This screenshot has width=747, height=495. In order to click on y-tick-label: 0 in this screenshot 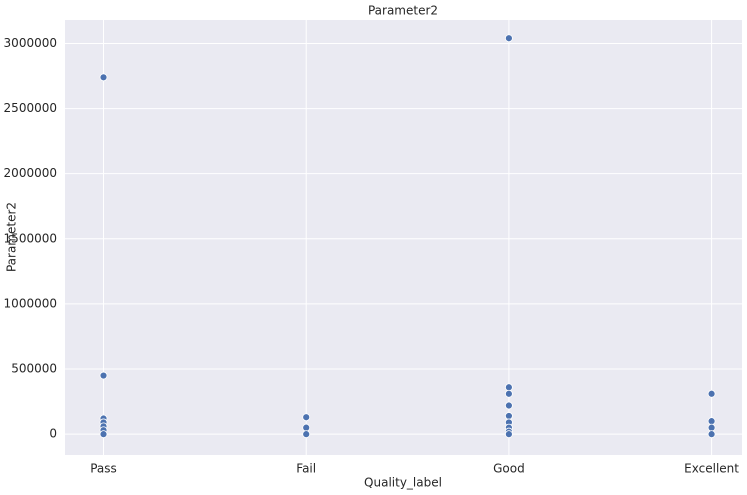, I will do `click(53, 434)`.